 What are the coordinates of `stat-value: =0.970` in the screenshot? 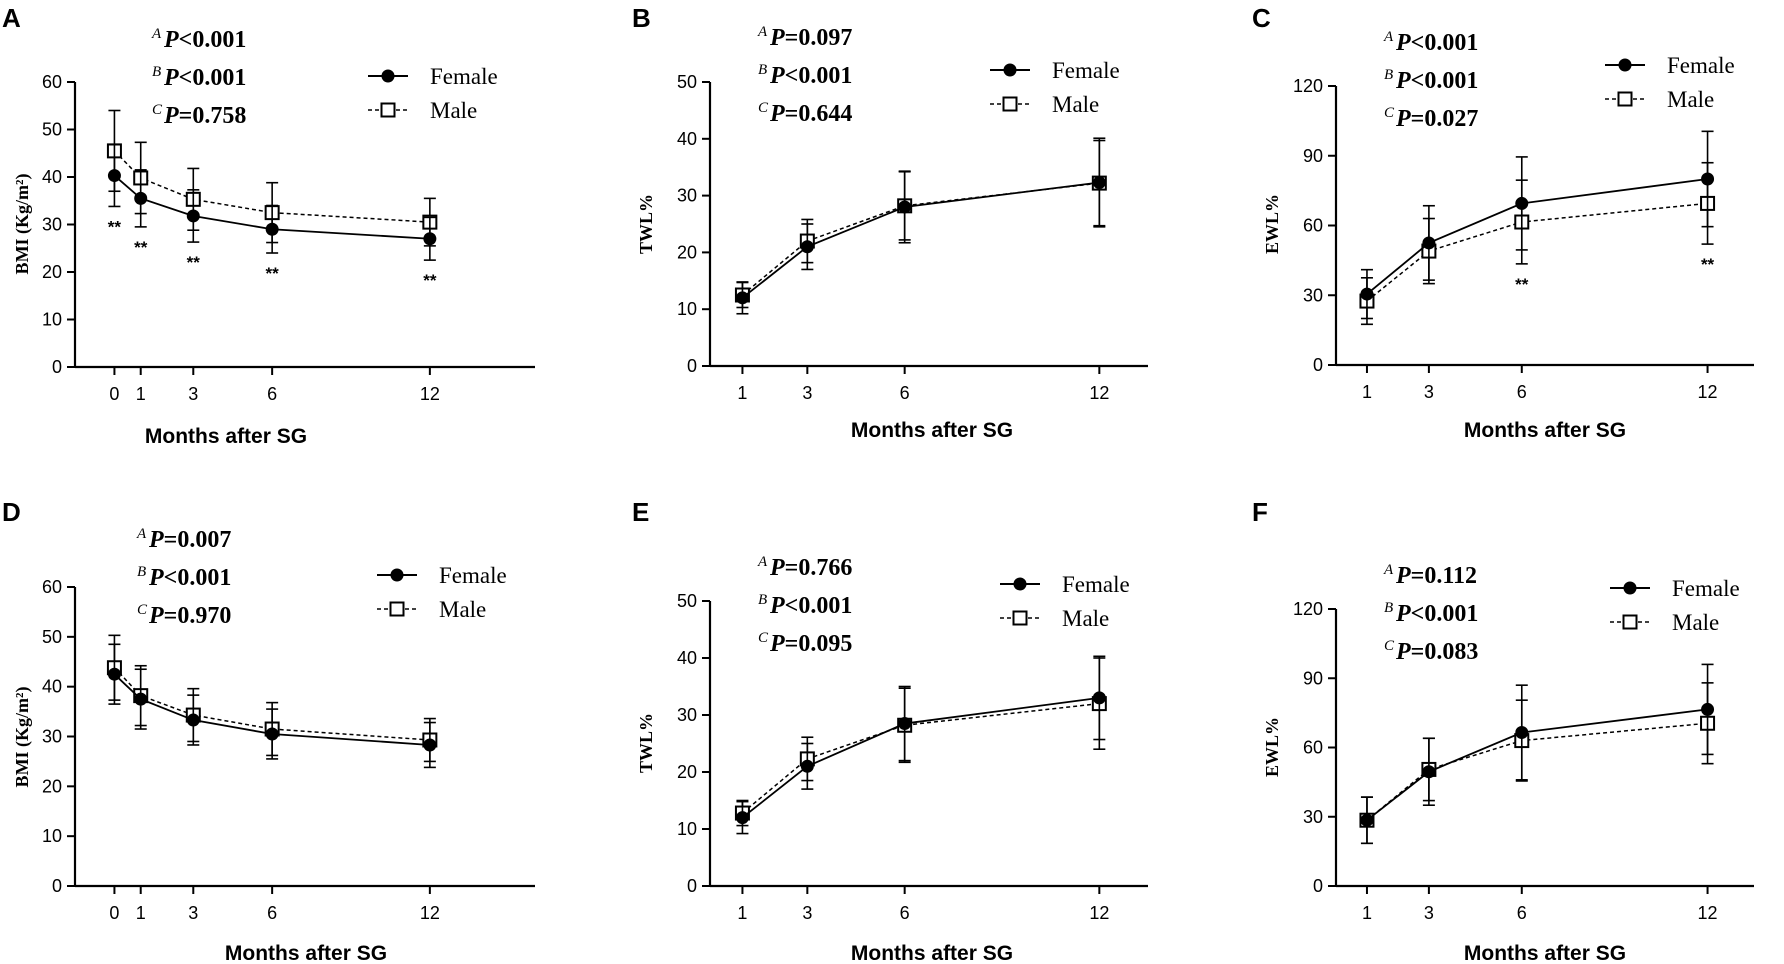 It's located at (198, 616).